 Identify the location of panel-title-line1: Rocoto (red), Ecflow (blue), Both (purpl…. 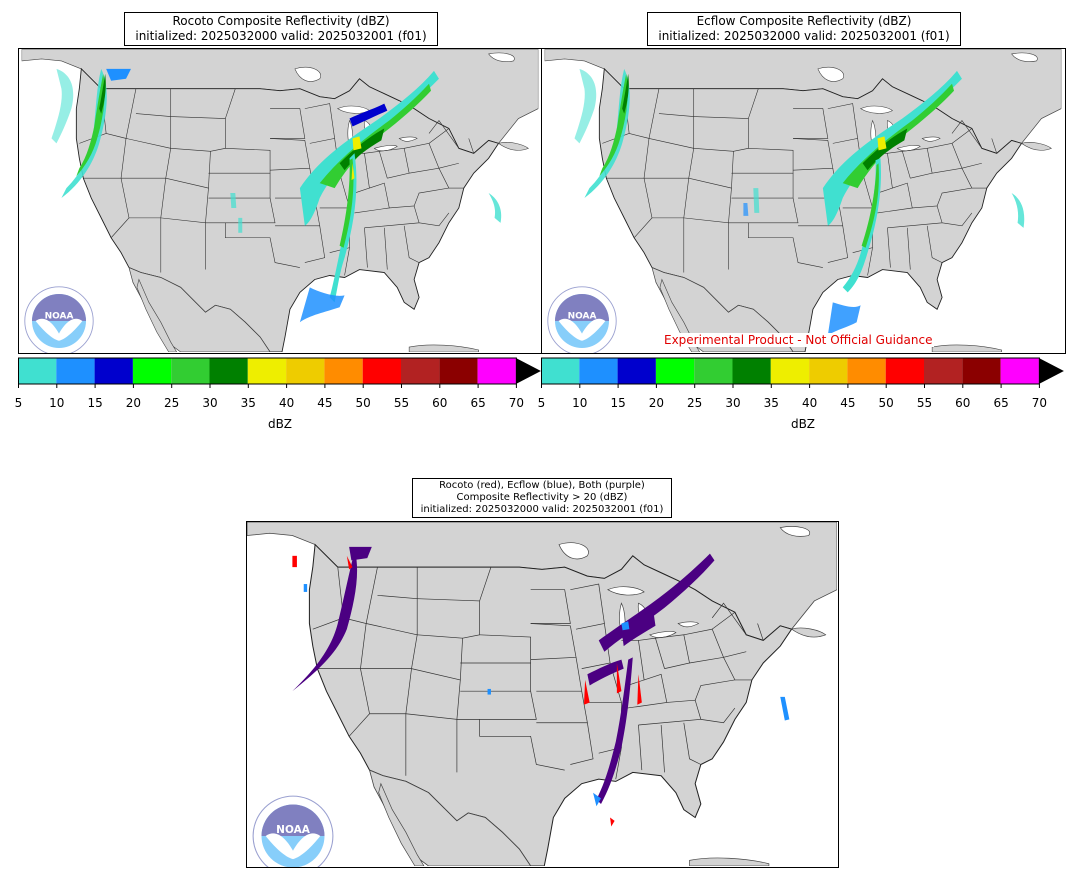
(542, 485).